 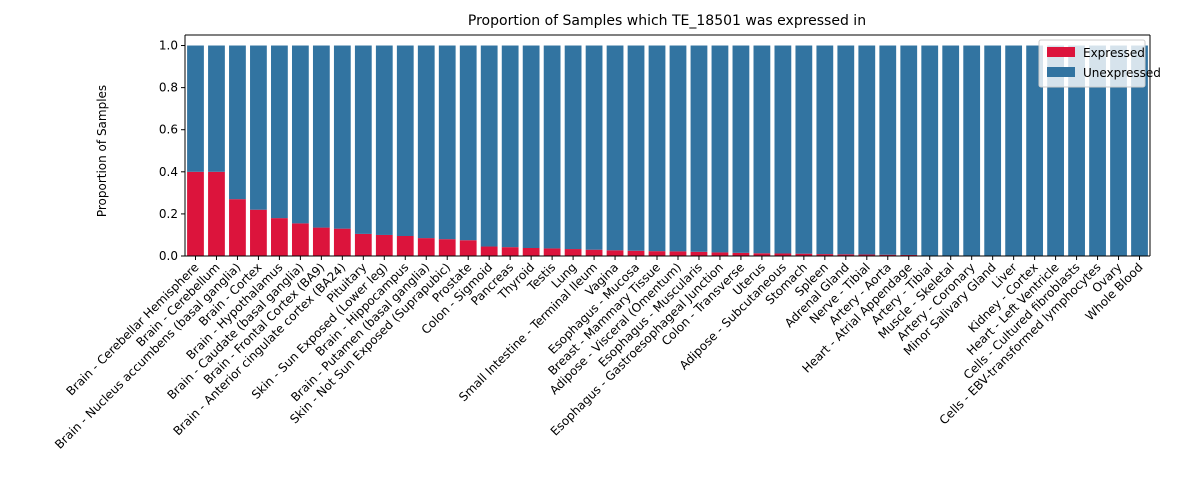 I want to click on y-axis-label: Proportion of Samples, so click(x=102, y=151).